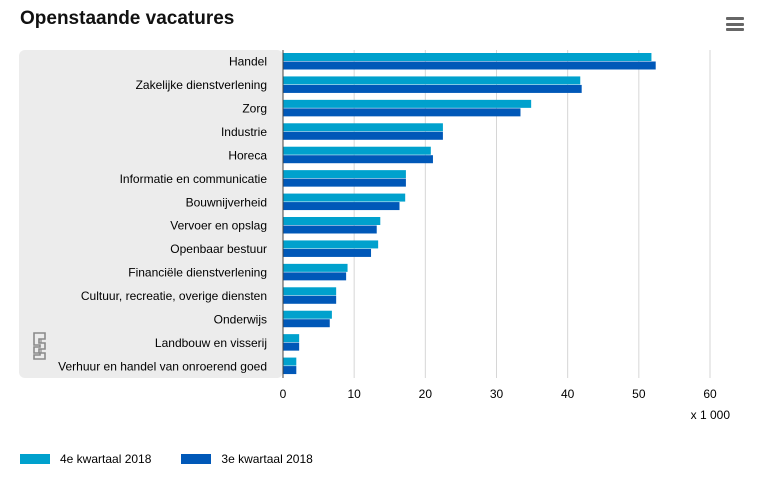 Image resolution: width=768 pixels, height=485 pixels. I want to click on category-label: Landbouw en visserij, so click(211, 343).